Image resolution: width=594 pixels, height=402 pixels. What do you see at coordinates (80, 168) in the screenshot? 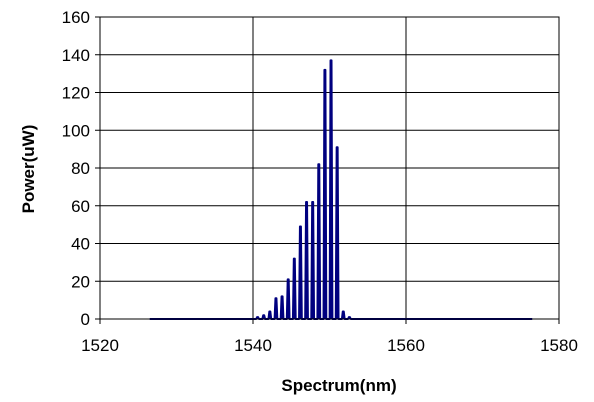
I see `y-tick-label: 80` at bounding box center [80, 168].